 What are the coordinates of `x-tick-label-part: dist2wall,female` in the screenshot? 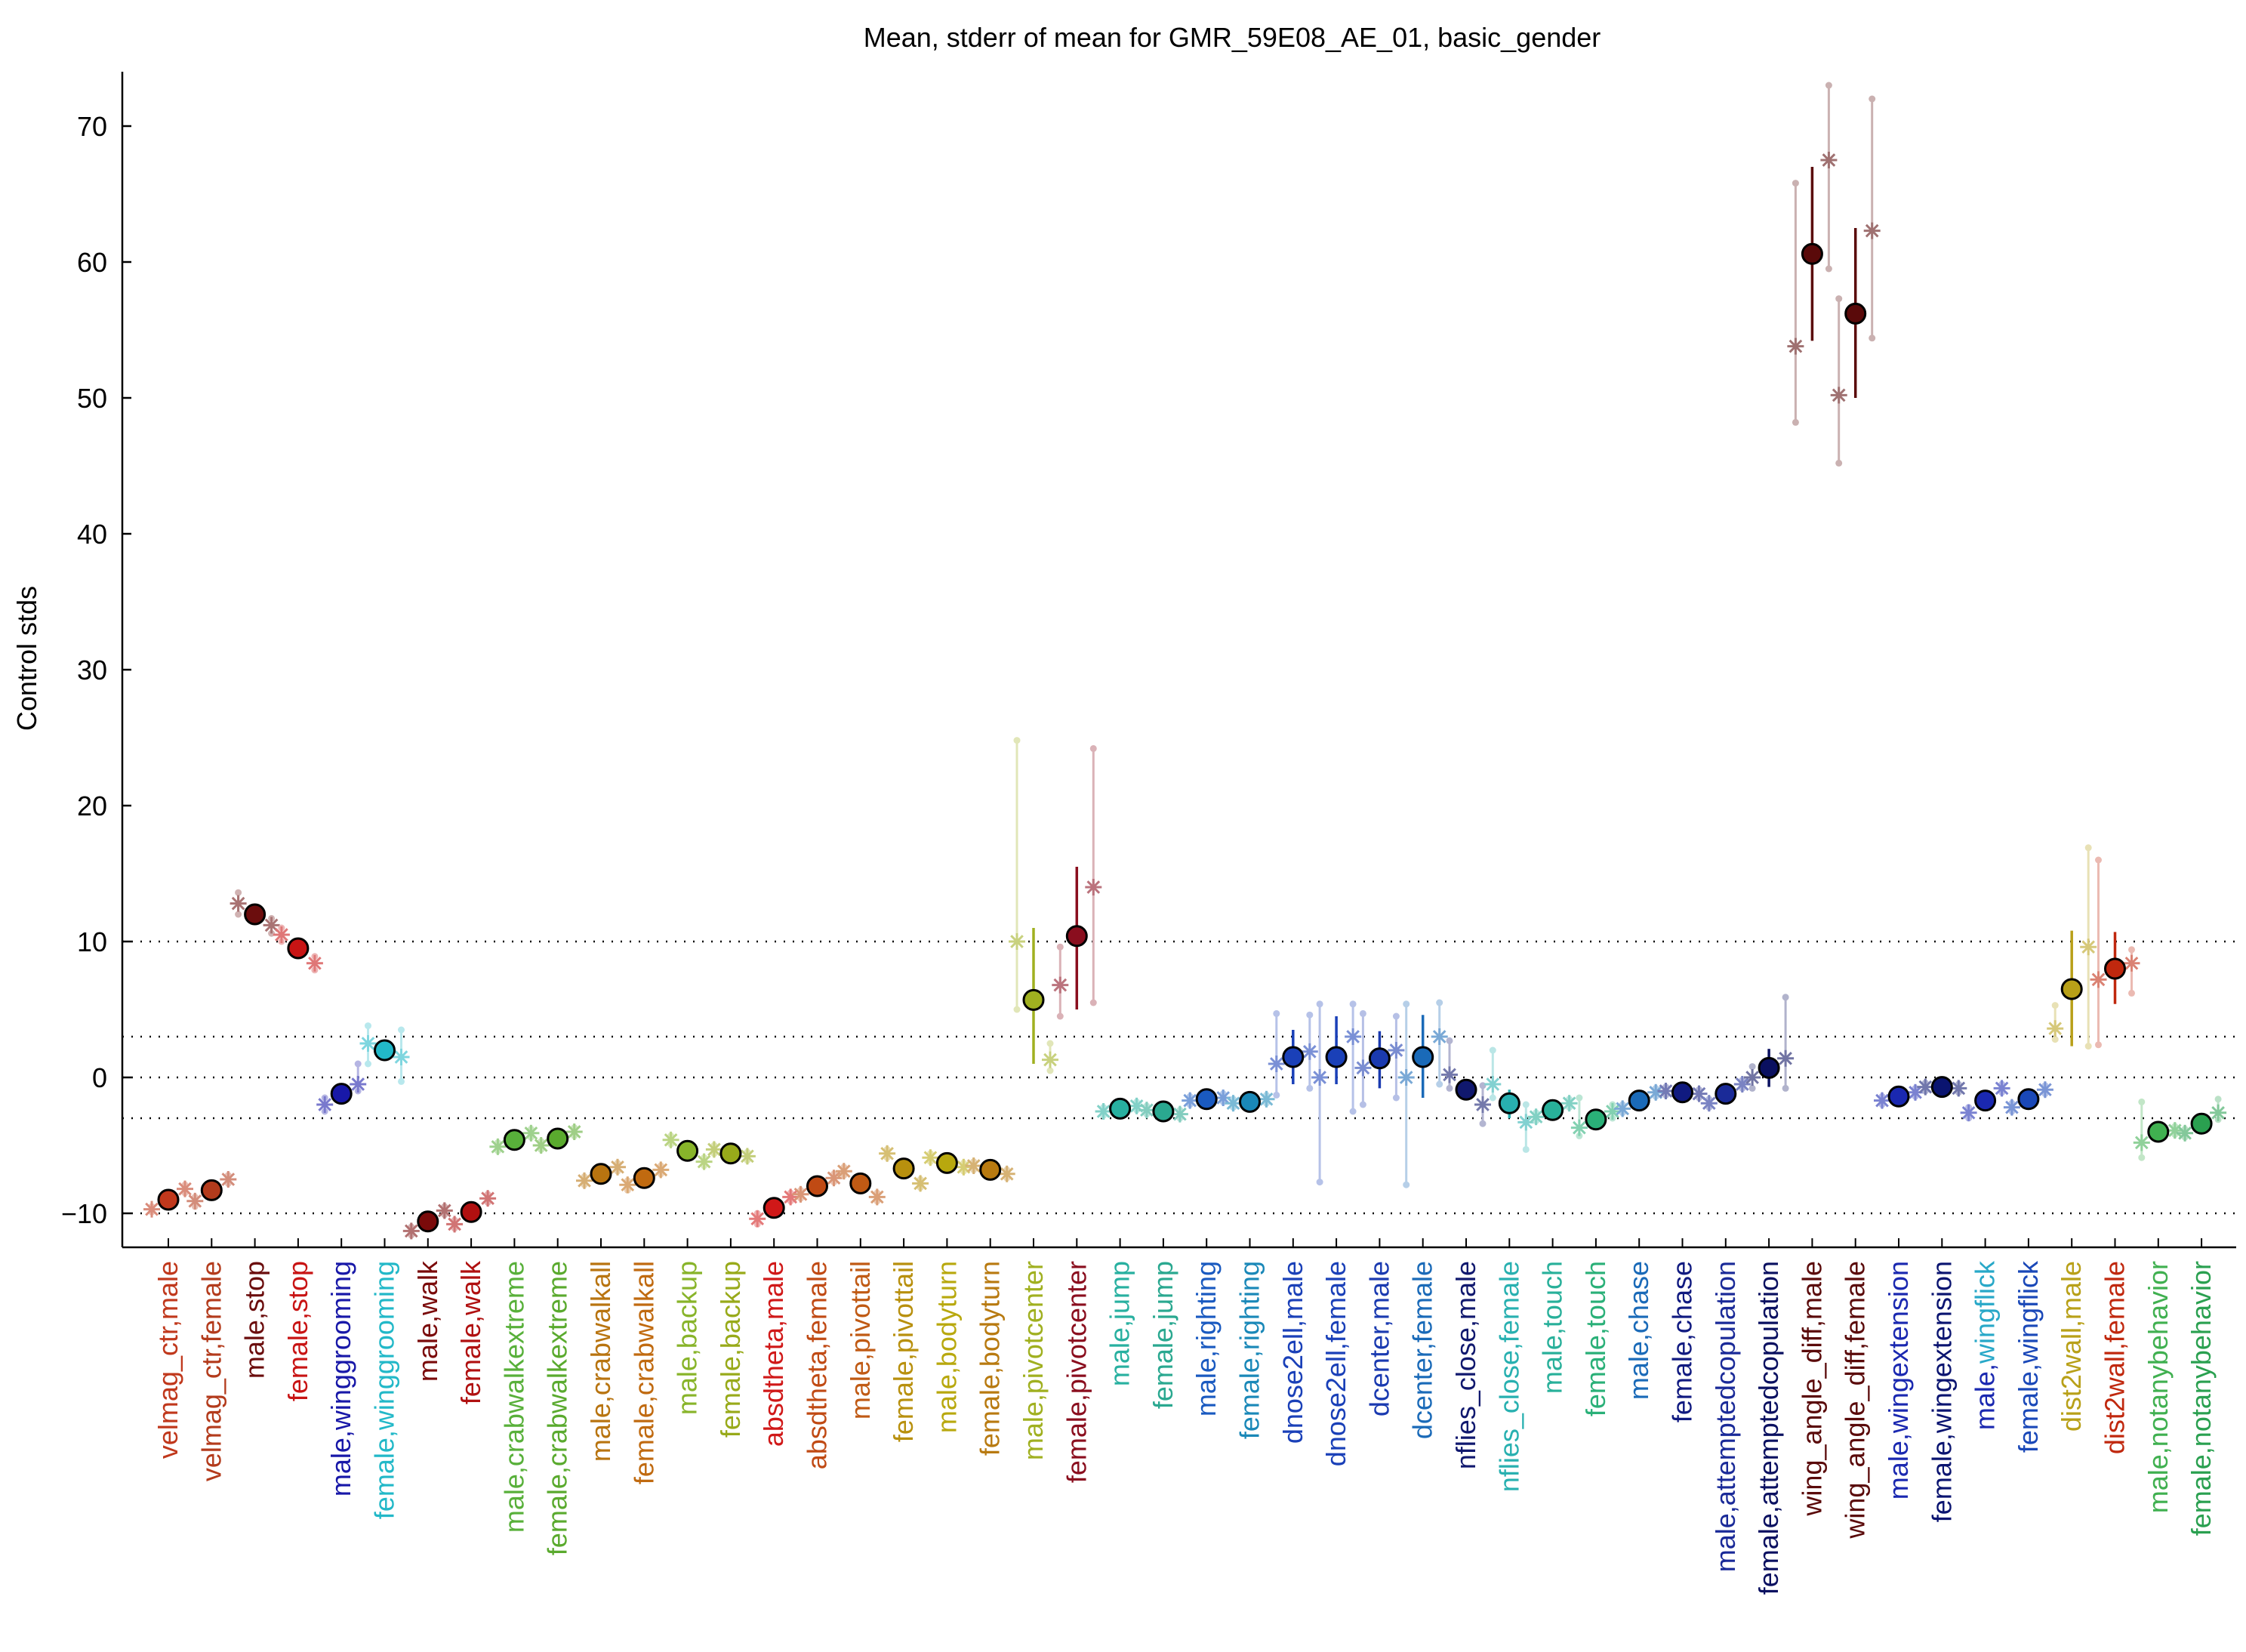 It's located at (2115, 1357).